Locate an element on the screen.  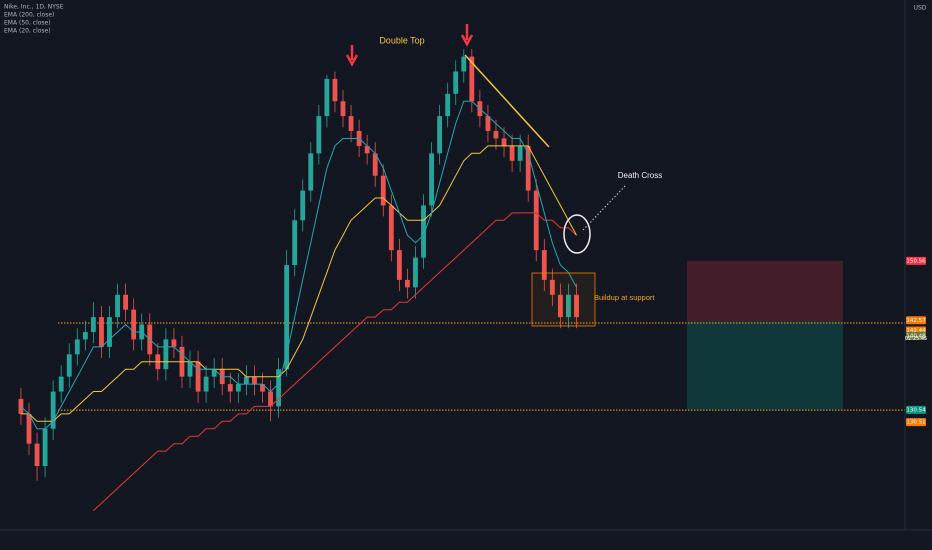
annotation: Death Cross is located at coordinates (640, 175).